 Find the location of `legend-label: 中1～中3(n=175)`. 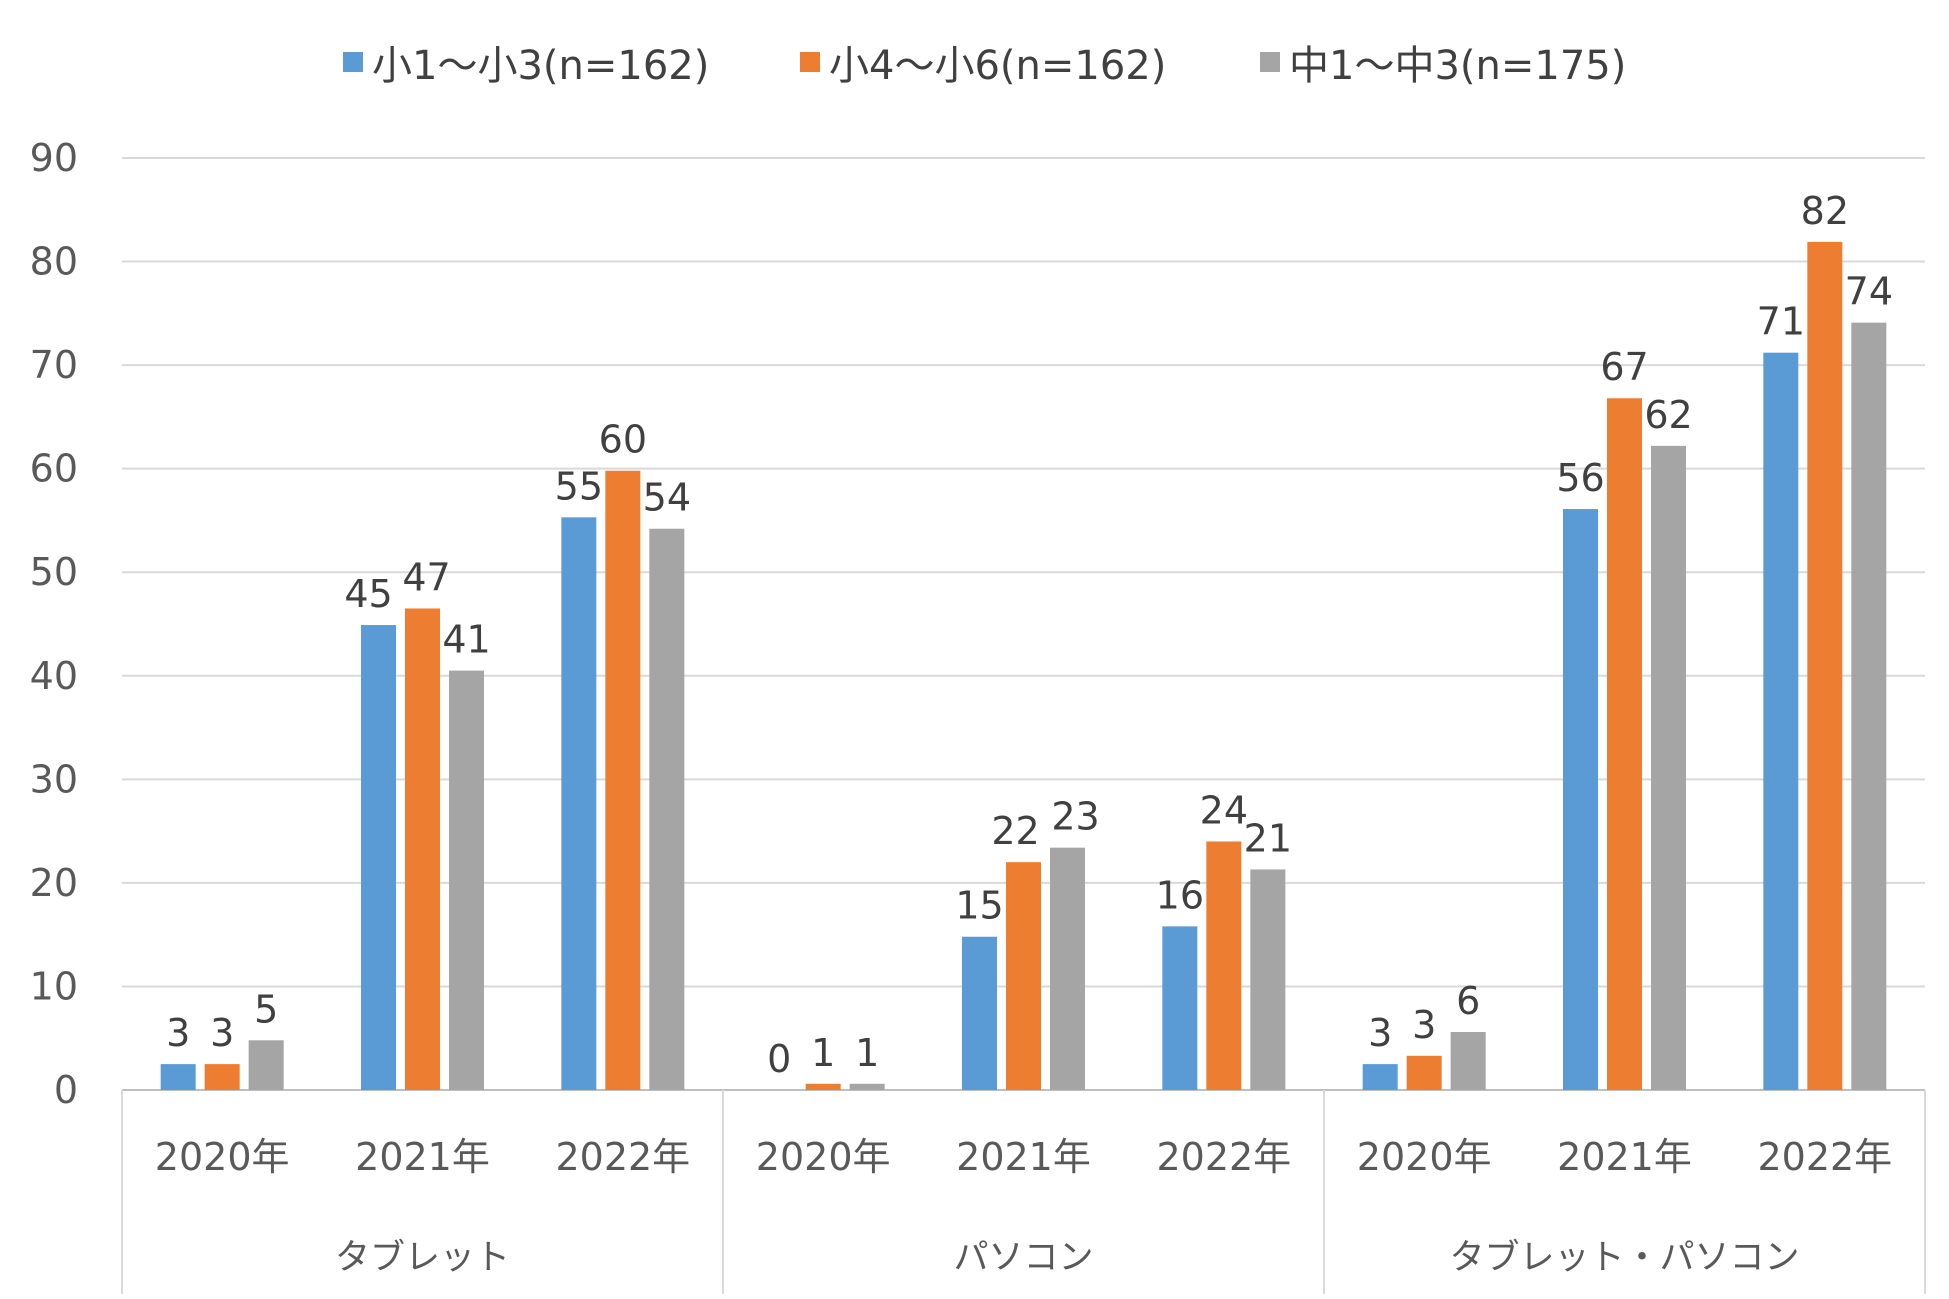

legend-label: 中1～中3(n=175) is located at coordinates (1457, 66).